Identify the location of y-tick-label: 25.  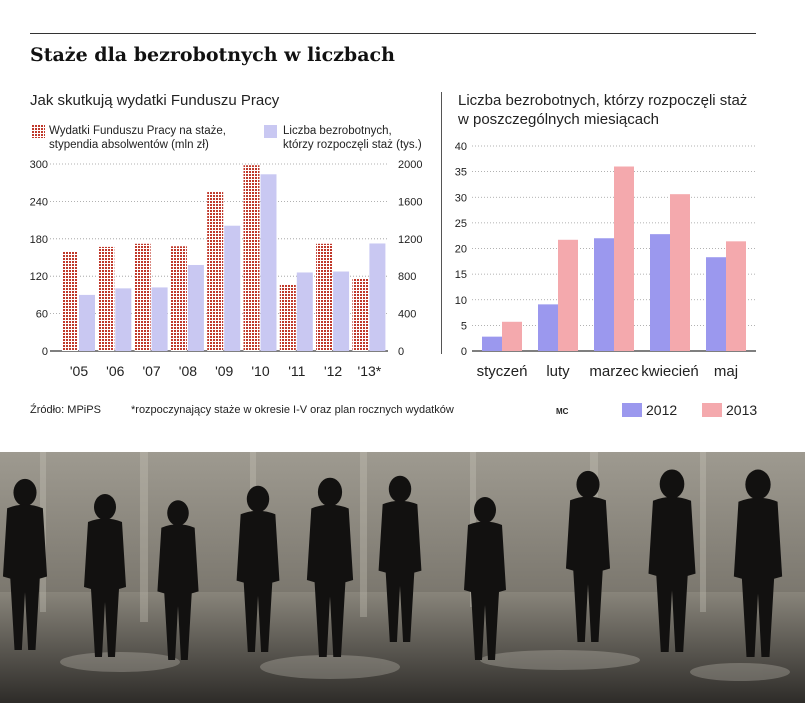
(461, 224).